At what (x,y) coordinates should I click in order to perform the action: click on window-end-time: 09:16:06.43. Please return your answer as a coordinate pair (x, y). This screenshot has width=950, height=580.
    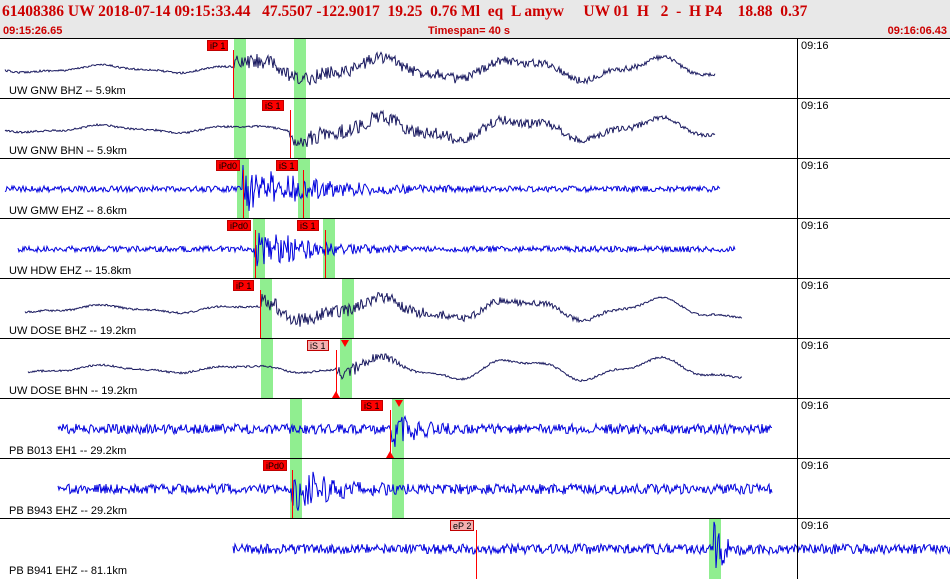
    Looking at the image, I should click on (917, 31).